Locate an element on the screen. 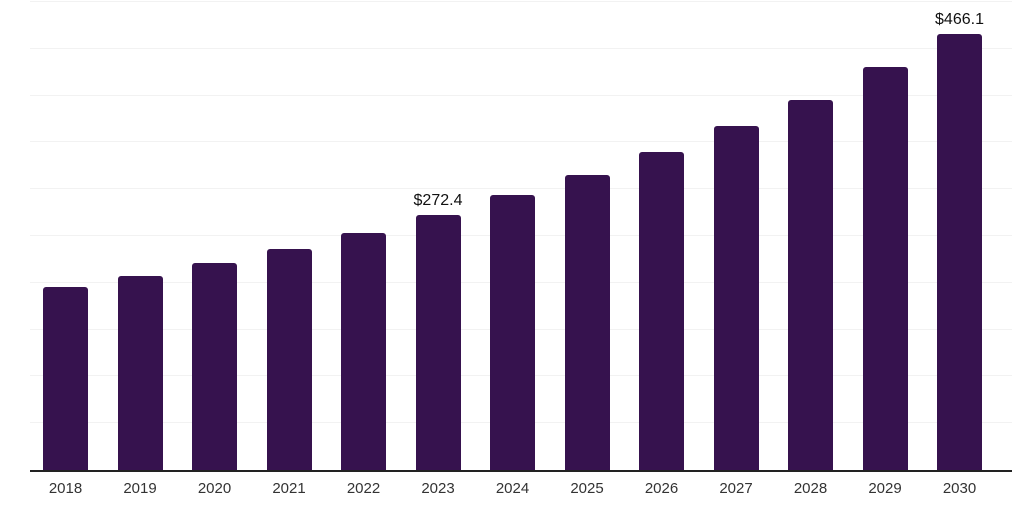  x-tick-2021: 2021 is located at coordinates (289, 488).